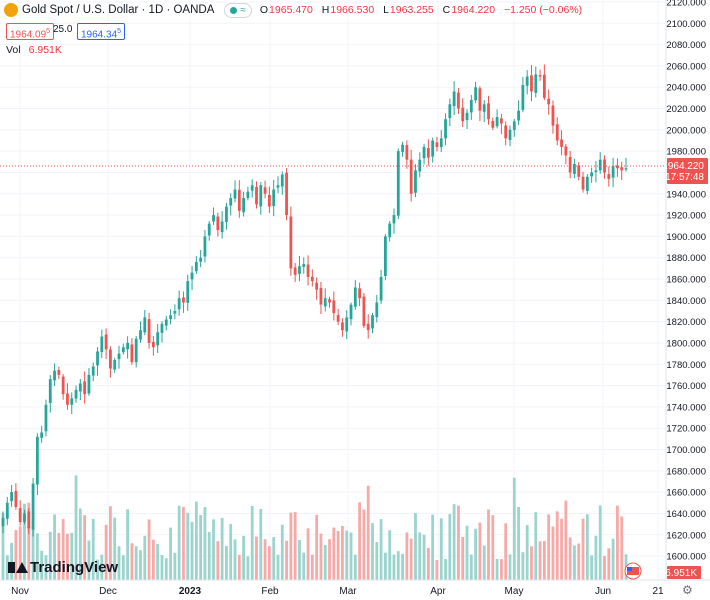  Describe the element at coordinates (352, 10) in the screenshot. I see `high-value: 1966.530` at that location.